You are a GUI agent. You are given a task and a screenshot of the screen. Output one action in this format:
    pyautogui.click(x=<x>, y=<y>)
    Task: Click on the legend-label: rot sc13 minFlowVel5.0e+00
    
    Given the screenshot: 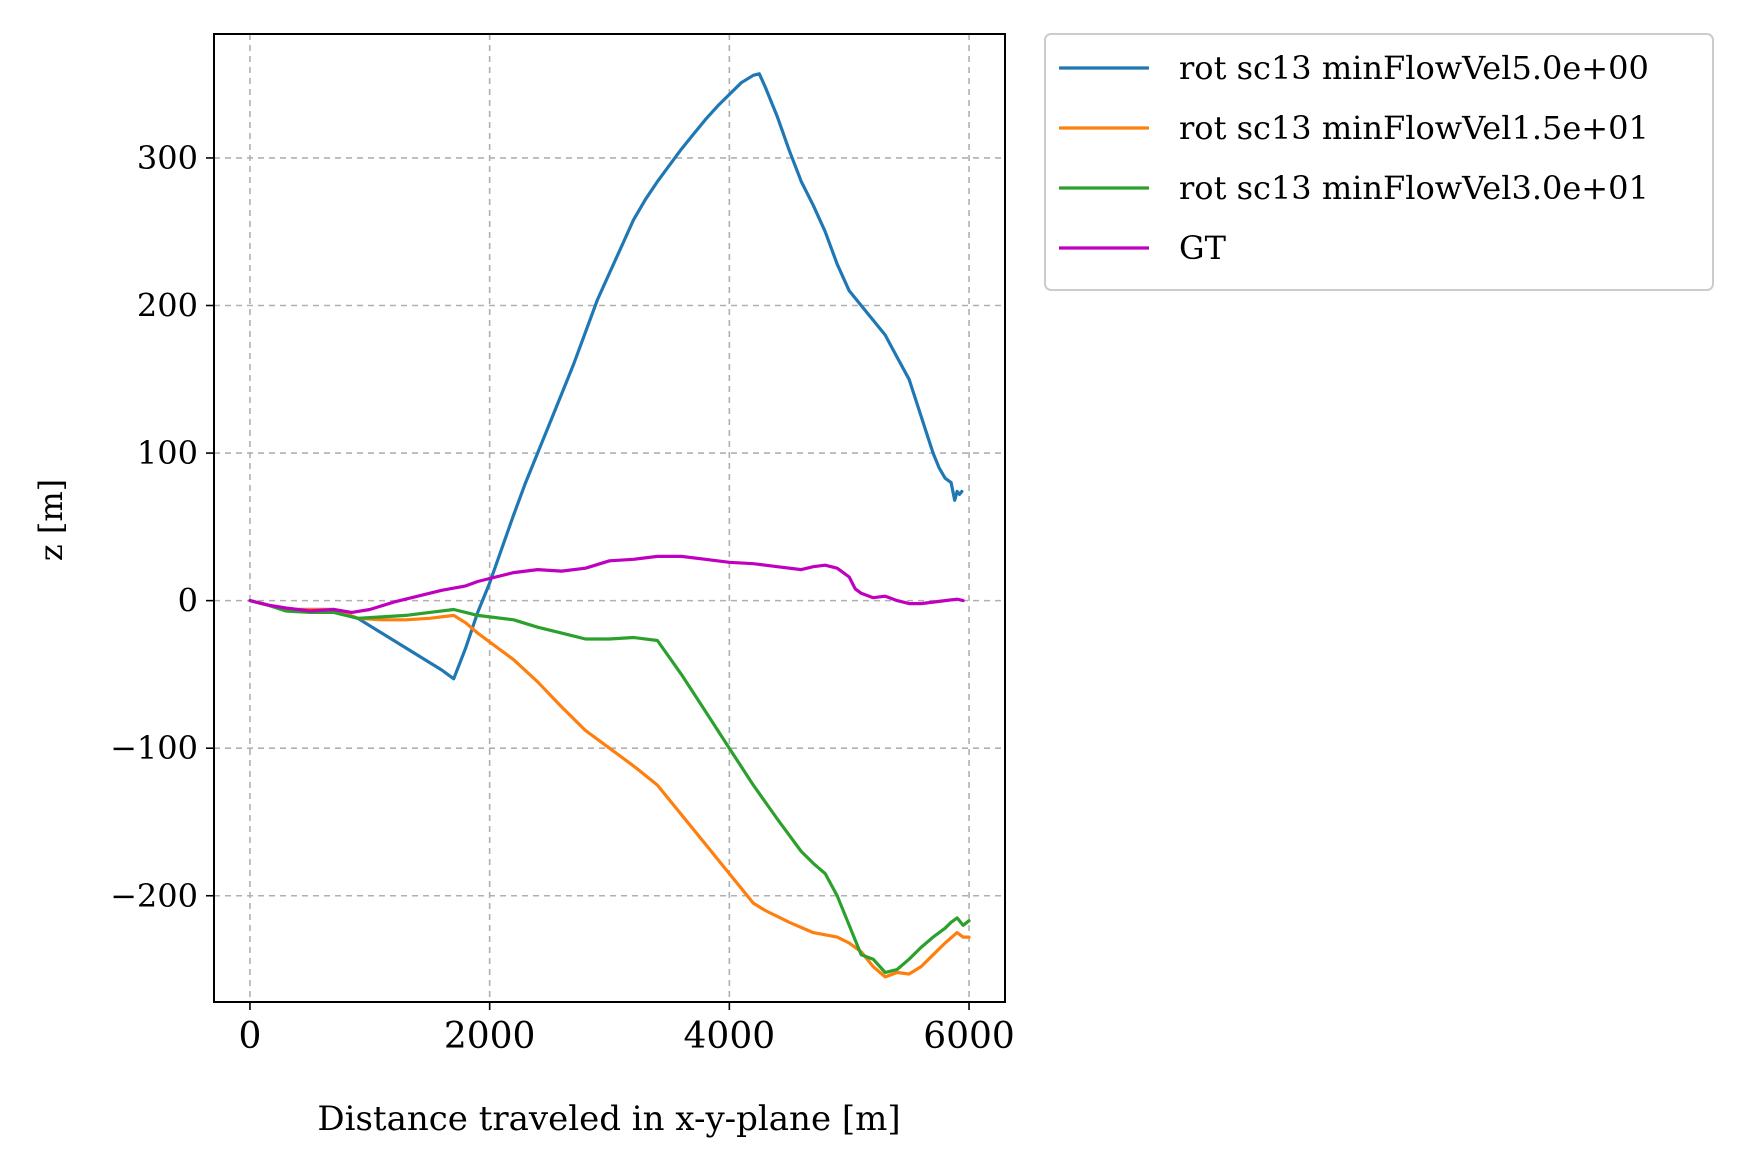 What is the action you would take?
    pyautogui.click(x=1414, y=68)
    